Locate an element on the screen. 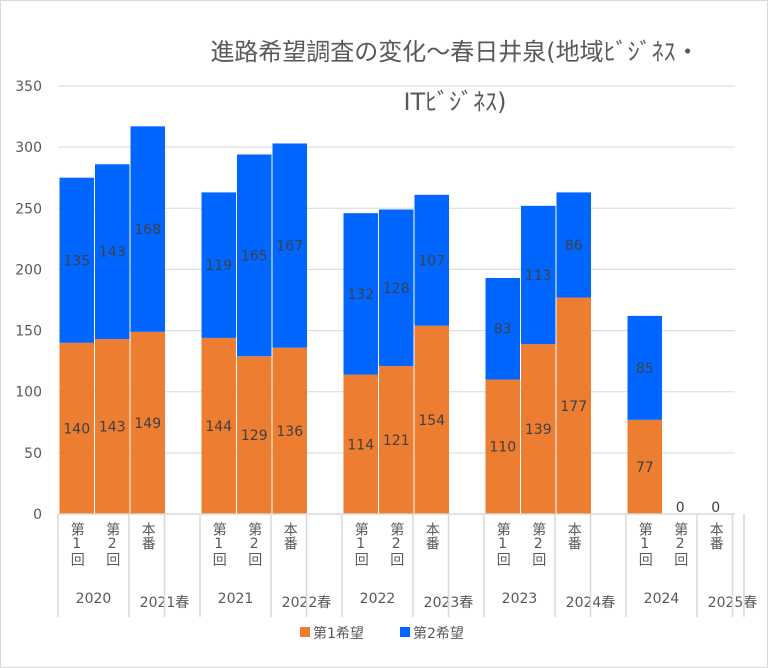 The image size is (768, 668). data-label-second-choice: 165 is located at coordinates (254, 256).